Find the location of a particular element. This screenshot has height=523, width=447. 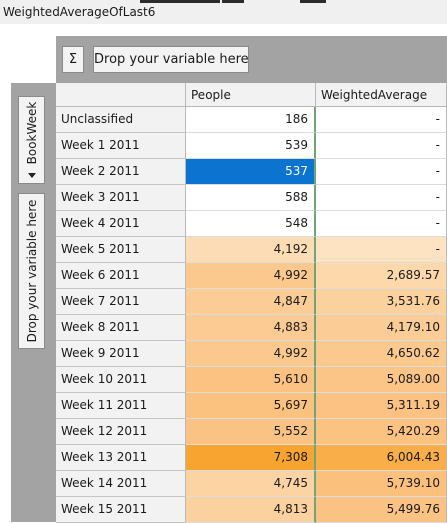

table-row: Week 12 2011 5,552 5,420.29 is located at coordinates (251, 432).